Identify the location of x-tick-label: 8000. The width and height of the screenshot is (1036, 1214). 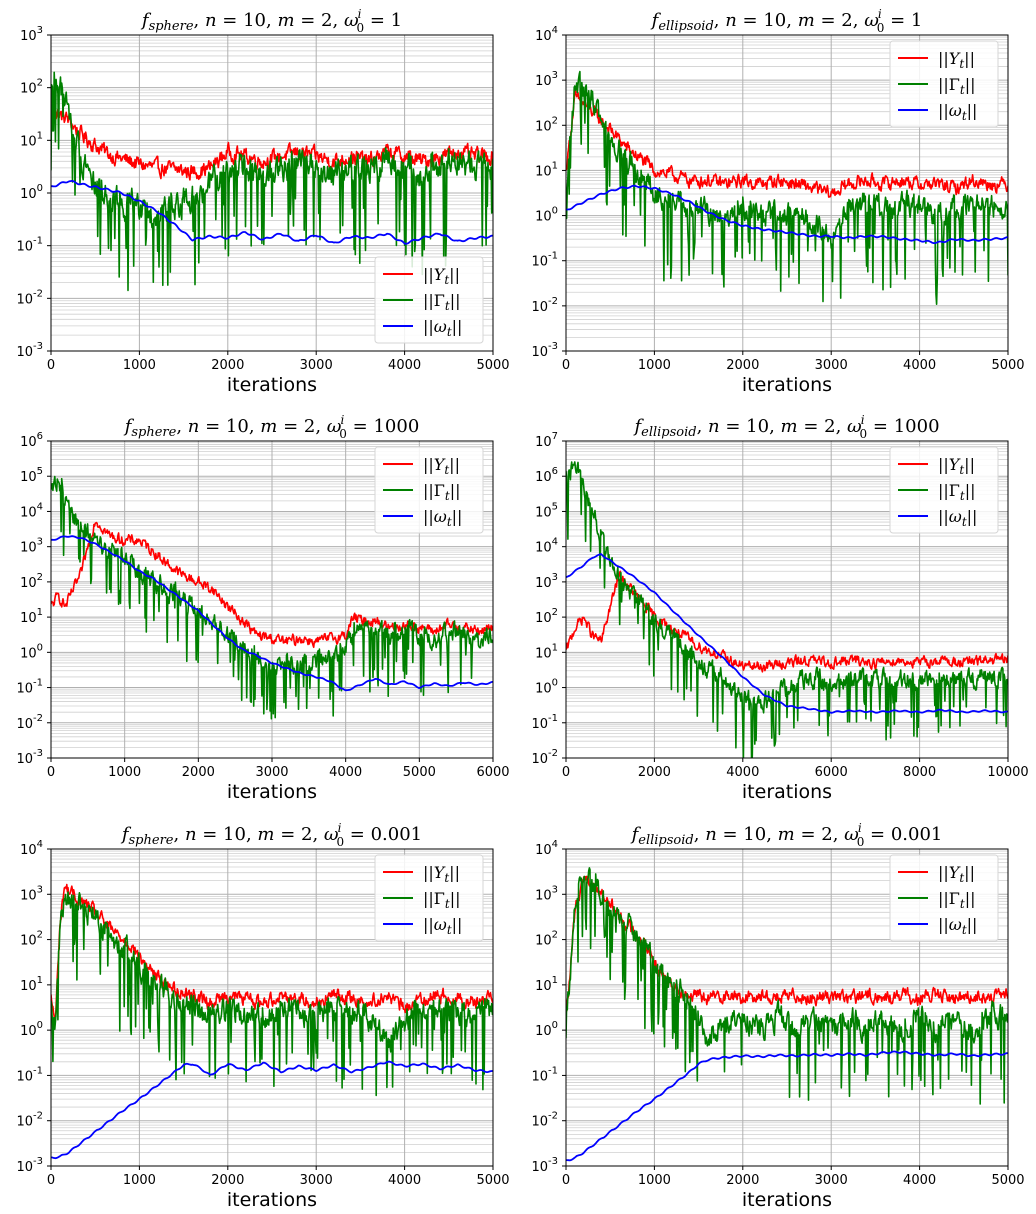
(919, 772).